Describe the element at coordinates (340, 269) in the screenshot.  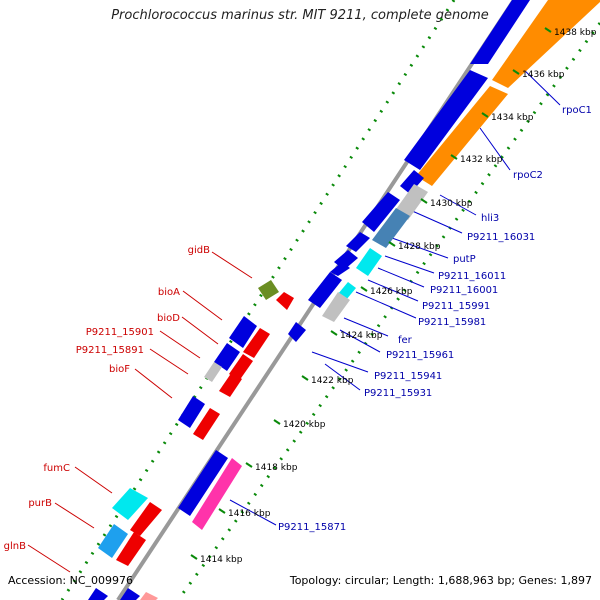
I see `gene-blue-6f` at that location.